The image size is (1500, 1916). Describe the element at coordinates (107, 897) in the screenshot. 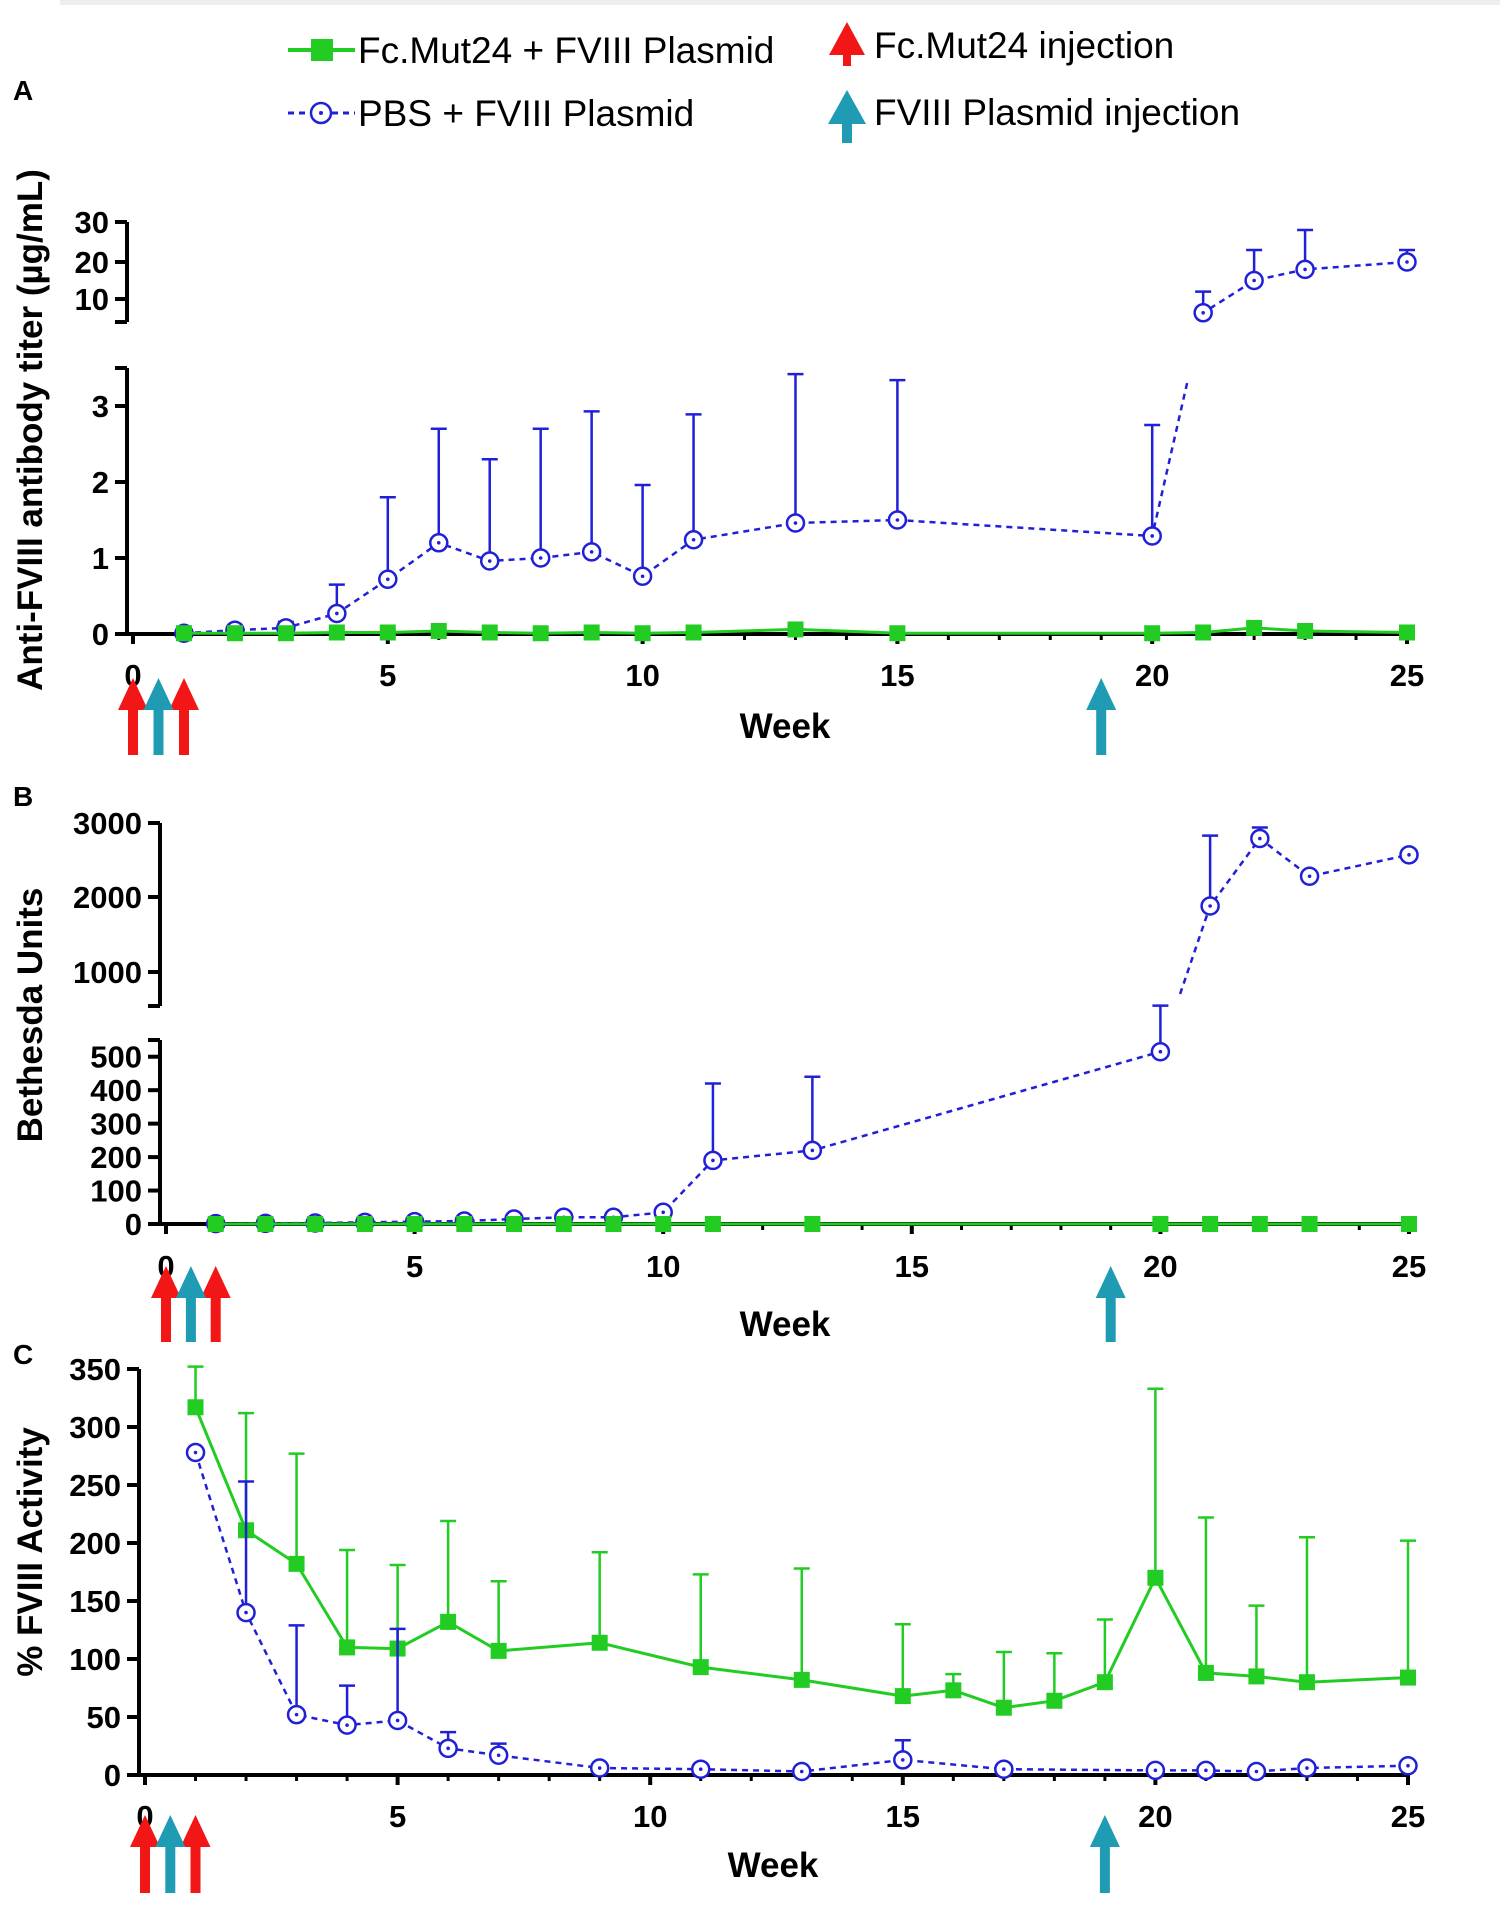

I see `y-tick-label: 2000` at that location.